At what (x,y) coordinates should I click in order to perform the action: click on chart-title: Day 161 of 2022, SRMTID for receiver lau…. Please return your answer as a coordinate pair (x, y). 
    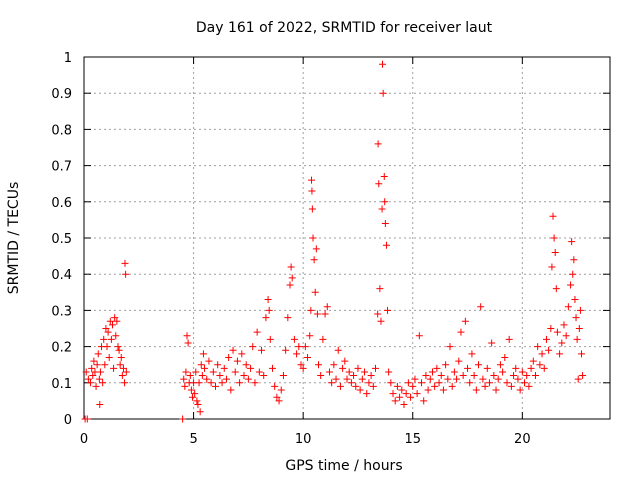
    Looking at the image, I should click on (344, 28).